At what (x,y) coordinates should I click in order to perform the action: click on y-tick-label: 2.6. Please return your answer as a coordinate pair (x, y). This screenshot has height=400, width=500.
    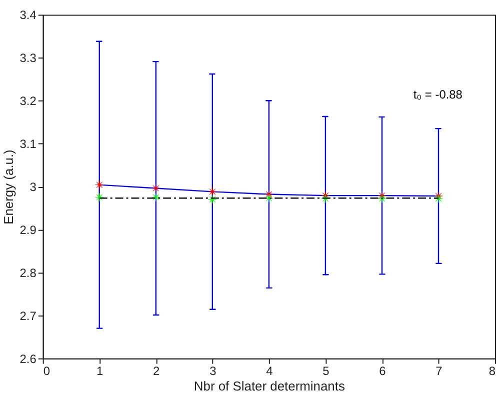
    Looking at the image, I should click on (28, 359).